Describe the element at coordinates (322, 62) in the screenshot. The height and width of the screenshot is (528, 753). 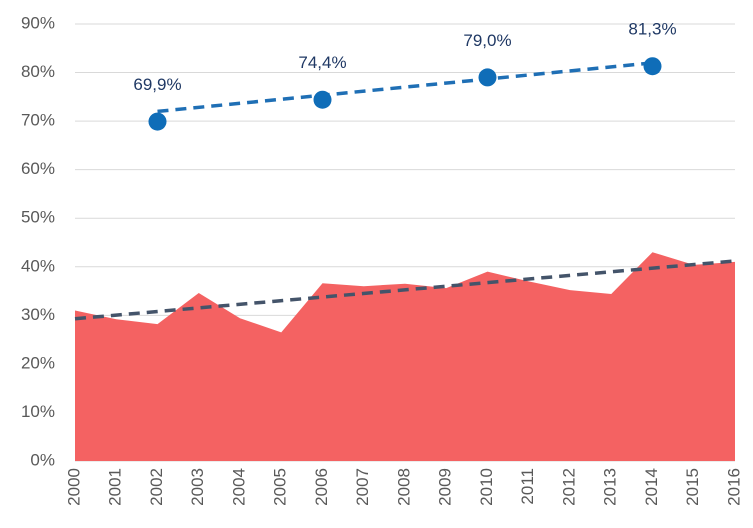
I see `data-label: 74,4%` at that location.